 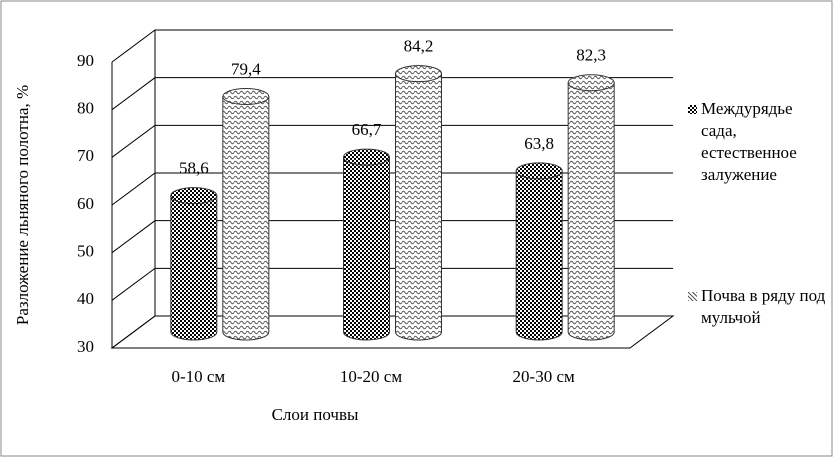 What do you see at coordinates (198, 376) in the screenshot?
I see `x-tick-label: 0-10 см` at bounding box center [198, 376].